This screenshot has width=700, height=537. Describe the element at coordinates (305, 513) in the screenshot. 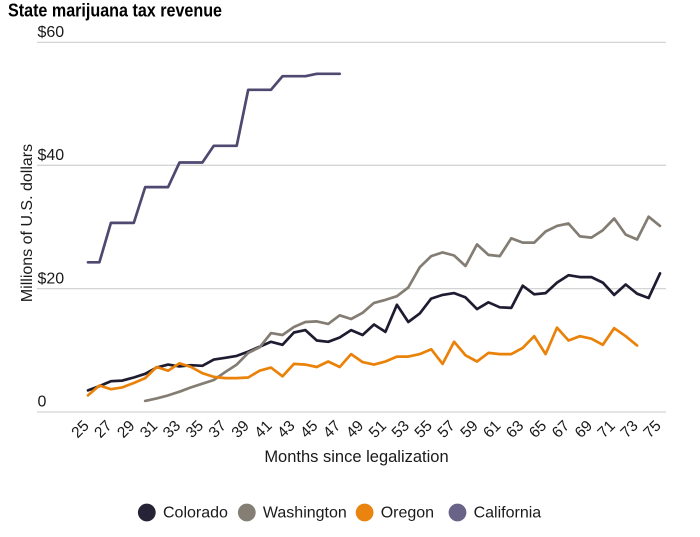

I see `svg-text: Washington` at that location.